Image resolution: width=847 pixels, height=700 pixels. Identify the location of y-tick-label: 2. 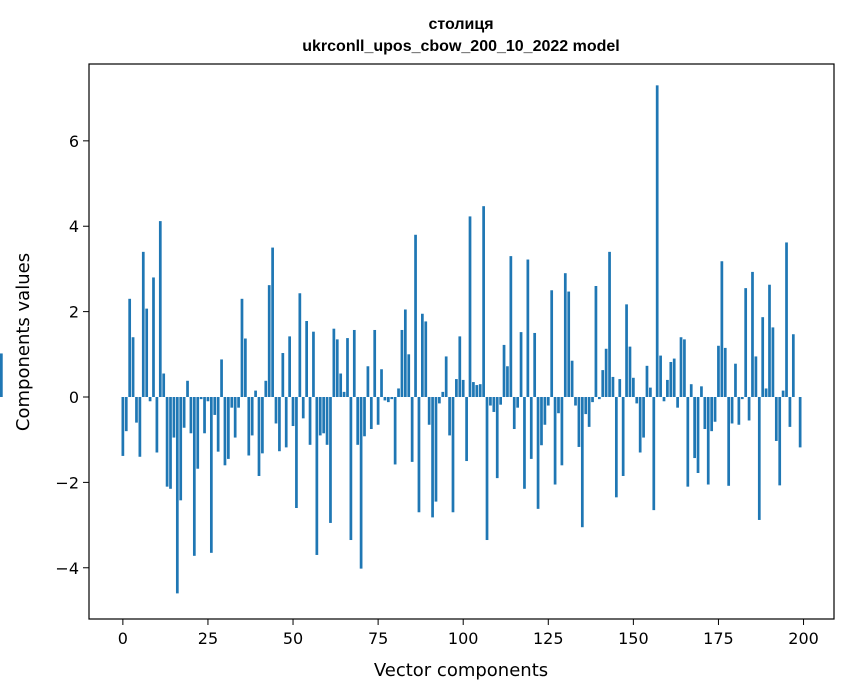
(74, 312).